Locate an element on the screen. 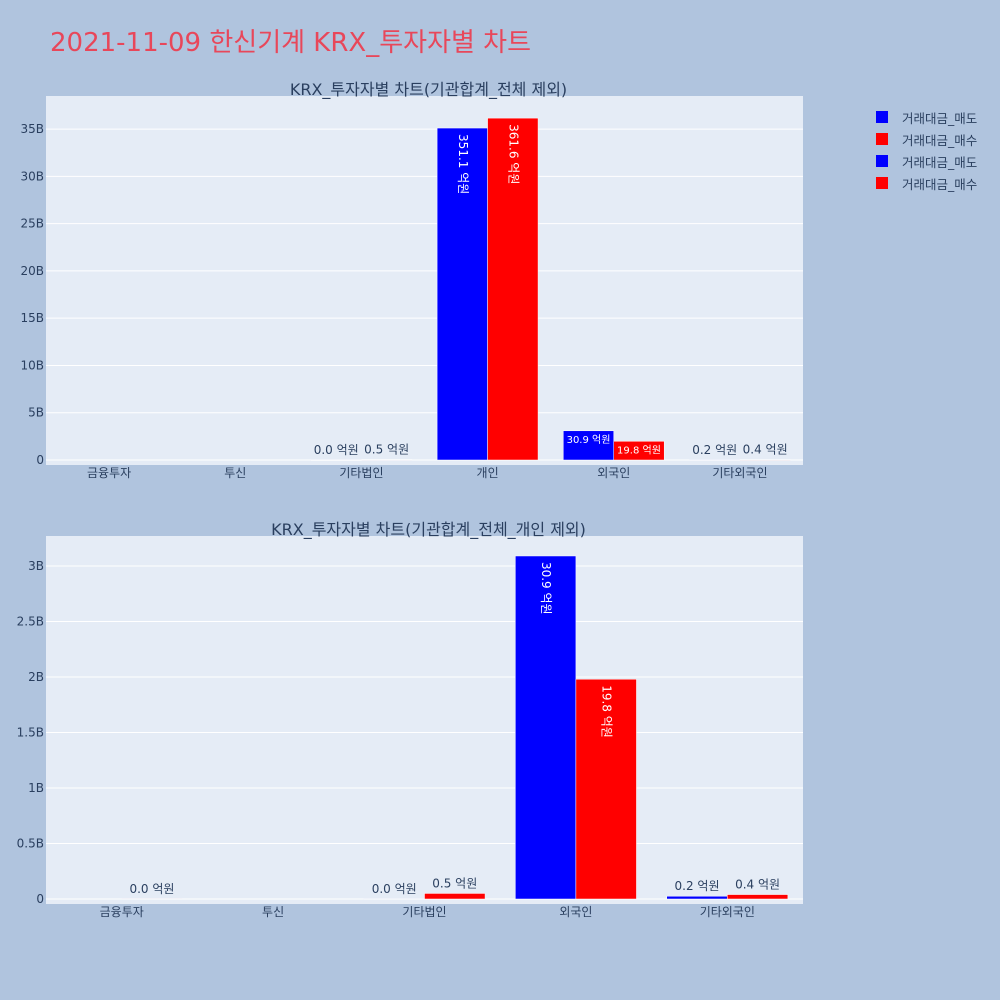 This screenshot has height=1000, width=1000. y-tick-label: 20B is located at coordinates (32, 271).